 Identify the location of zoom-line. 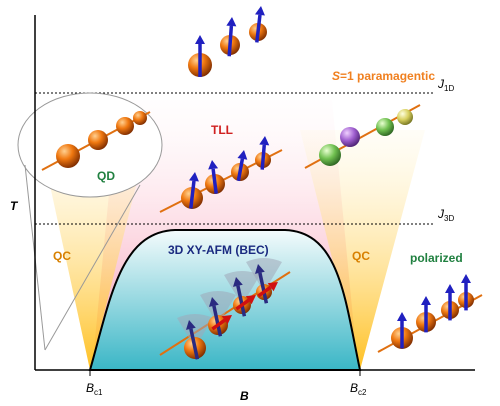
(92, 267).